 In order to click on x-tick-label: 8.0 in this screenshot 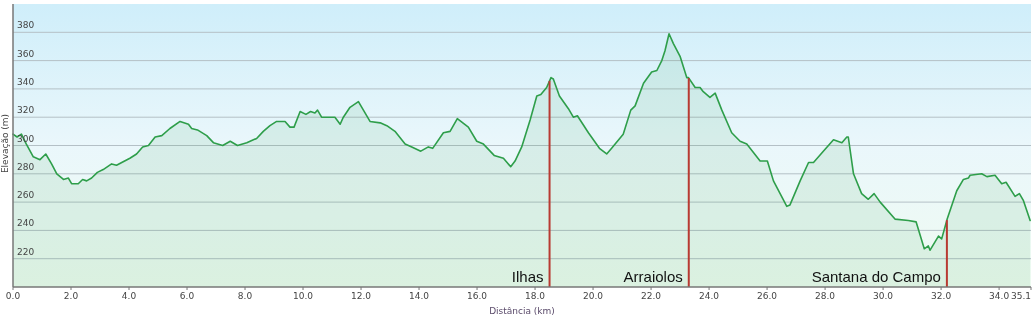, I will do `click(245, 296)`.